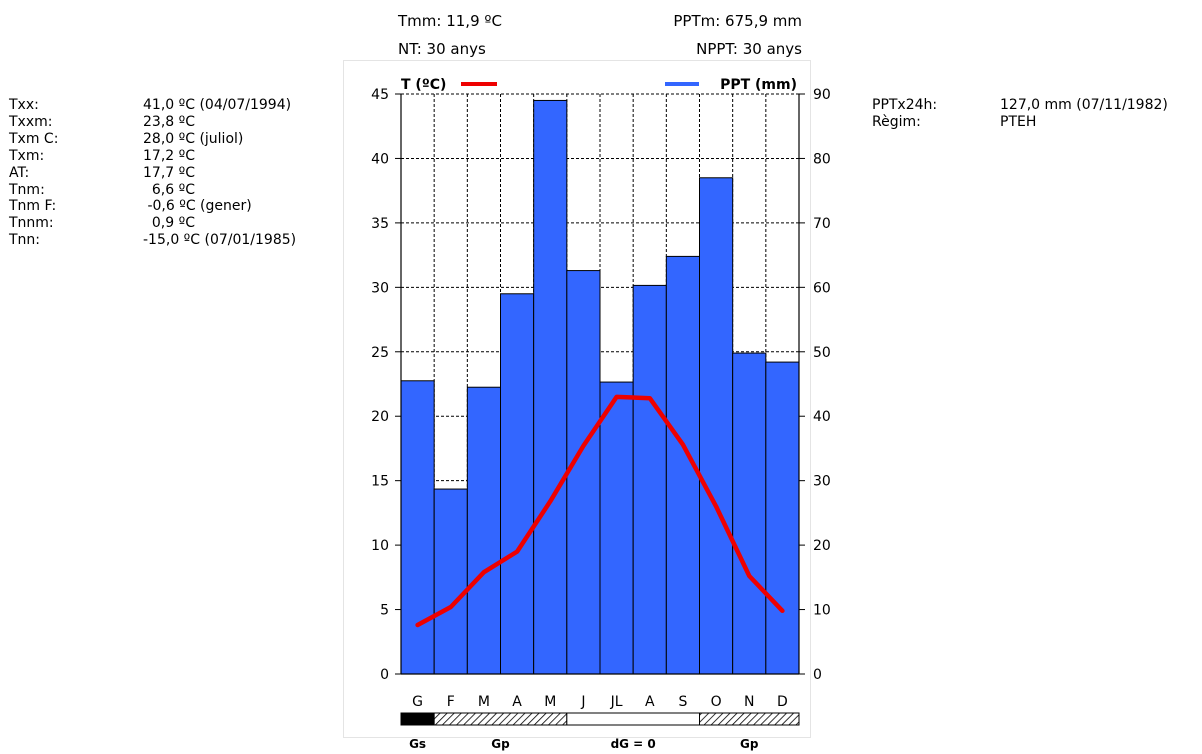 The height and width of the screenshot is (754, 1202). Describe the element at coordinates (450, 21) in the screenshot. I see `header-tmm: Tmm: 11,9 ºC` at that location.